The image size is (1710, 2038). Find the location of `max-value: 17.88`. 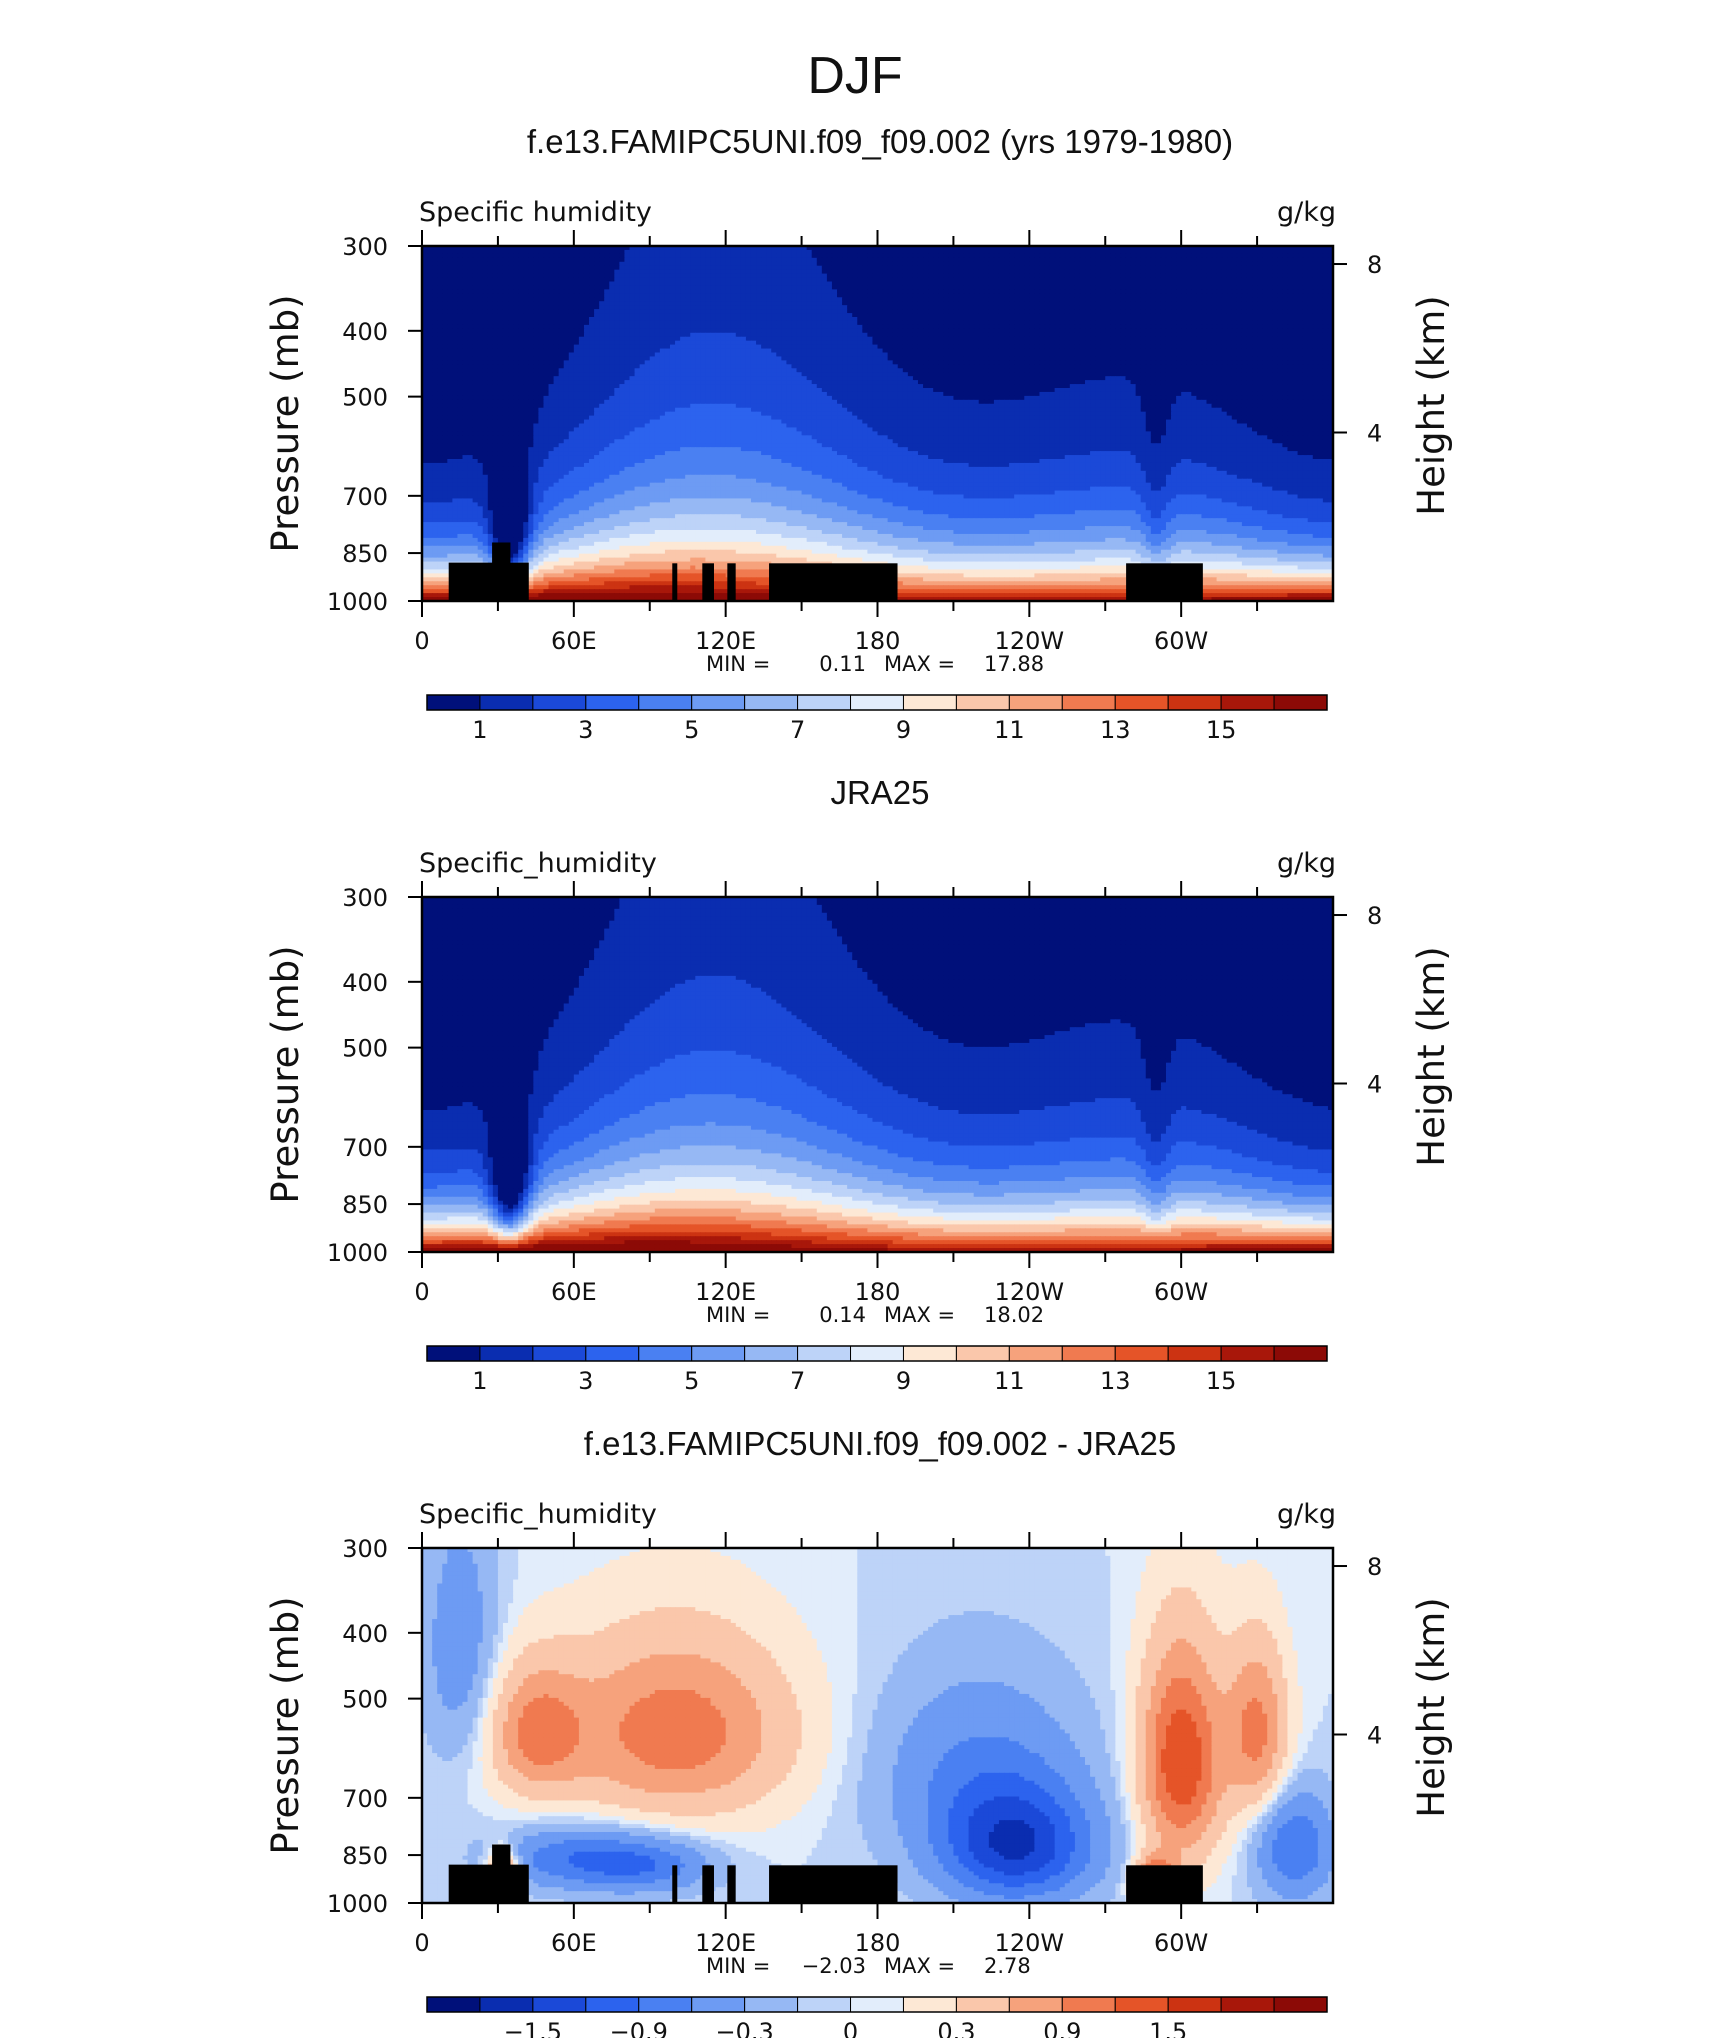

max-value: 17.88 is located at coordinates (1014, 664).